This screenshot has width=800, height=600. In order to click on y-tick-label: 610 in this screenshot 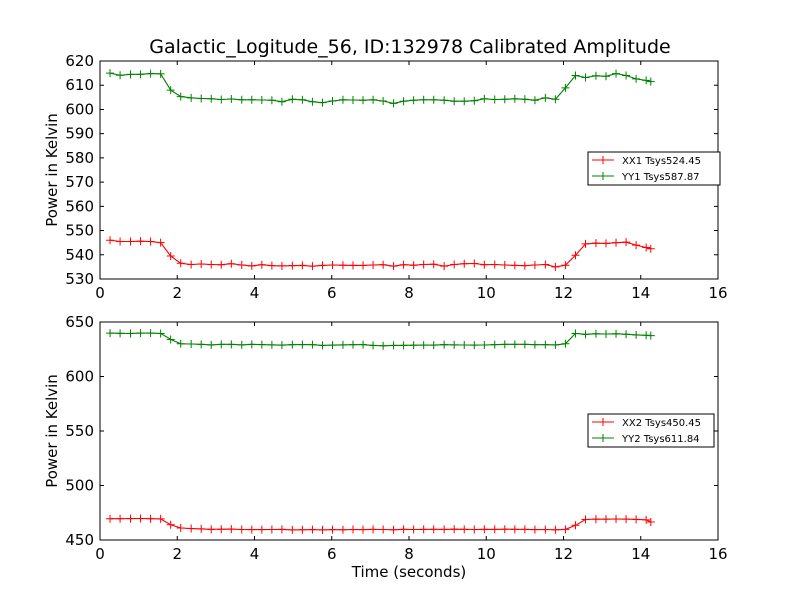, I will do `click(79, 85)`.